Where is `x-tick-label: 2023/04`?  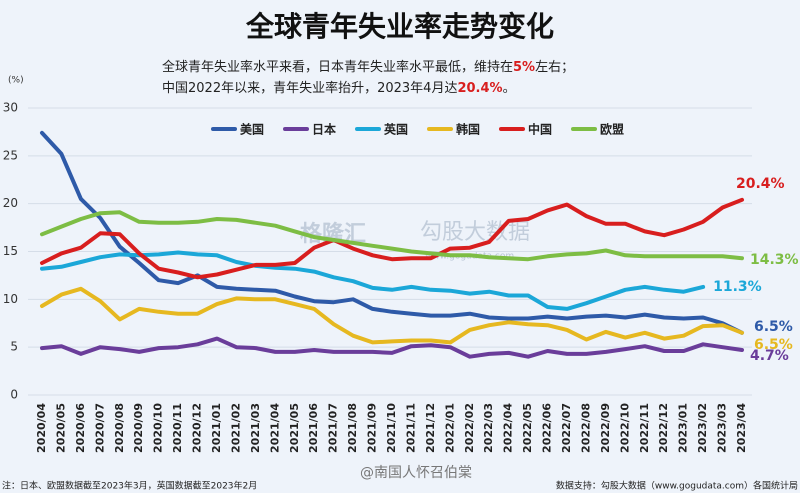
x-tick-label: 2023/04 is located at coordinates (741, 428).